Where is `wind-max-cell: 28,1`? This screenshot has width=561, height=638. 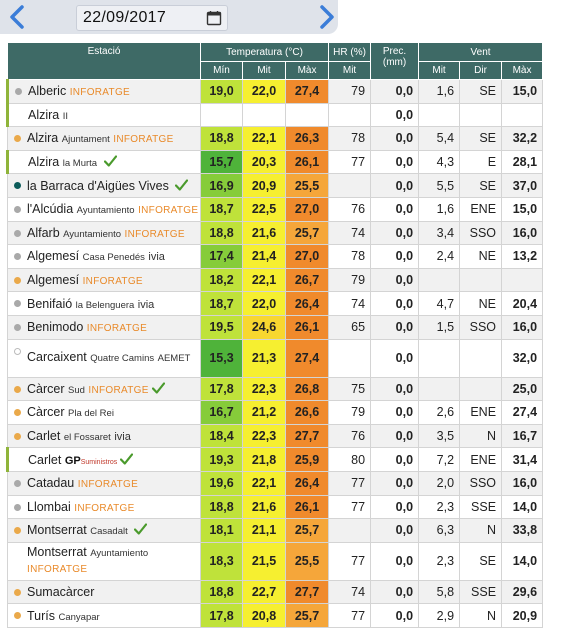
wind-max-cell: 28,1 is located at coordinates (522, 162).